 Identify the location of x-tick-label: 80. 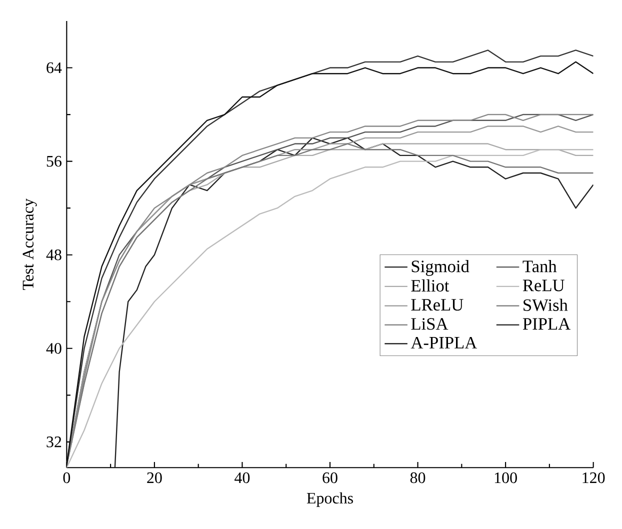
(418, 478).